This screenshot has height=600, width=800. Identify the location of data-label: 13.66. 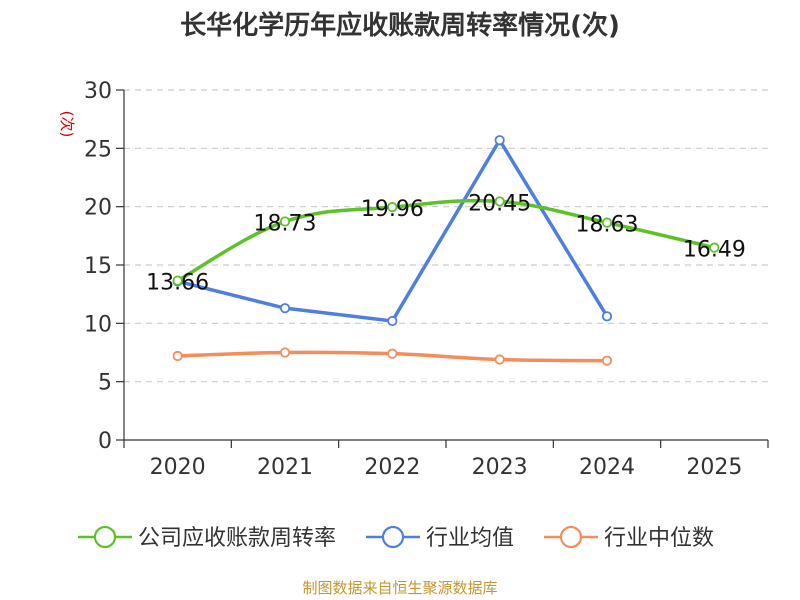
(177, 283).